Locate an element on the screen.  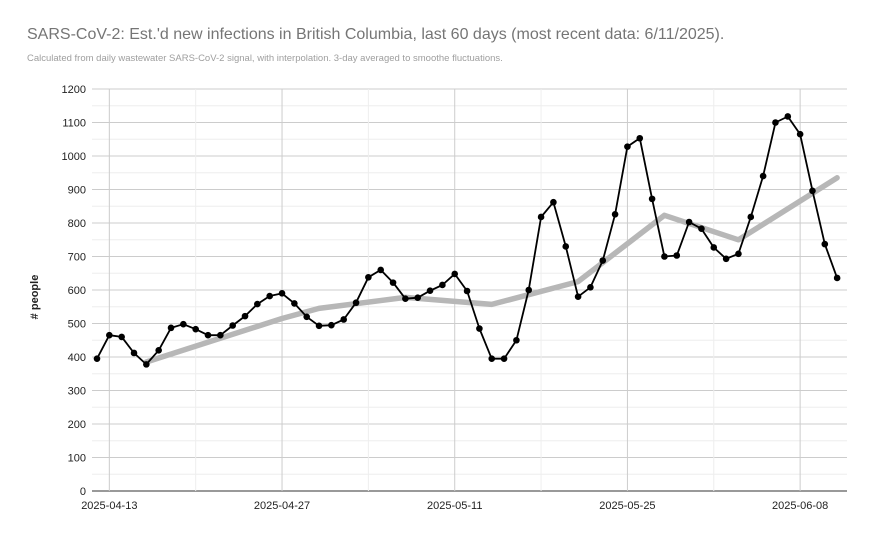
y-tick-label: 200 is located at coordinates (77, 425).